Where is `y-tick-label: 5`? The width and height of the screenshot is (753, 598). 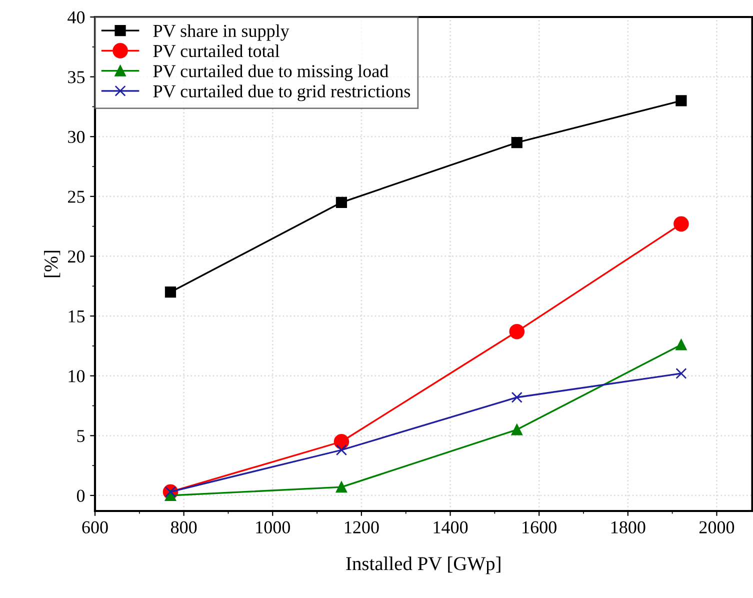
y-tick-label: 5 is located at coordinates (81, 436).